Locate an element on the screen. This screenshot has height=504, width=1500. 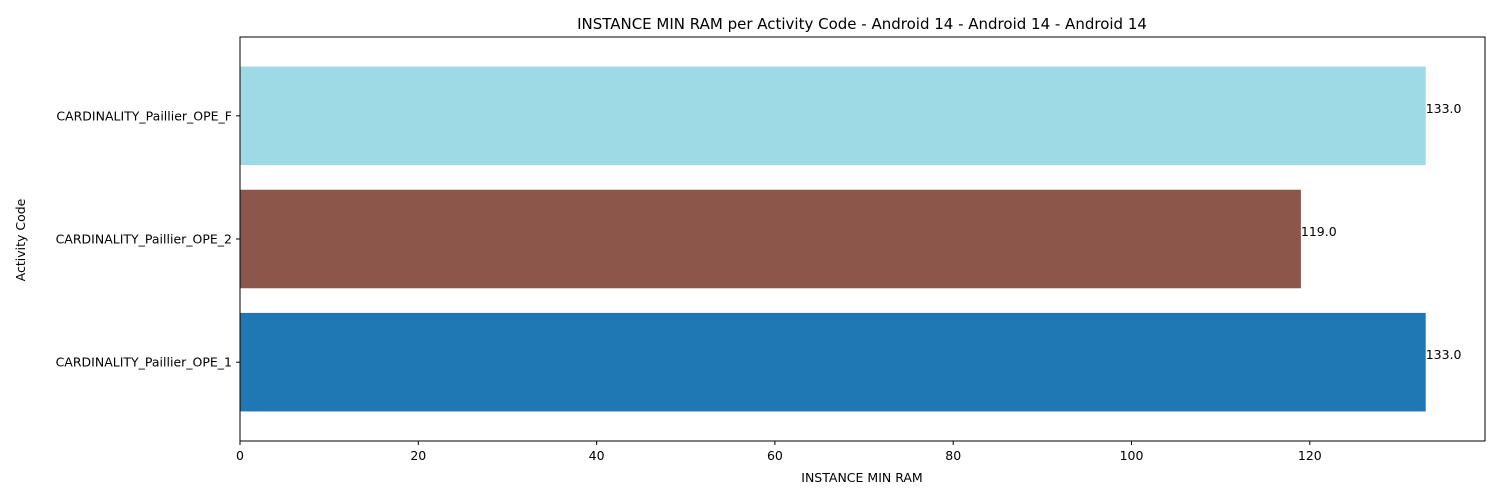
y-tick-label: CARDINALITY_Paillier_OPE_F is located at coordinates (144, 115).